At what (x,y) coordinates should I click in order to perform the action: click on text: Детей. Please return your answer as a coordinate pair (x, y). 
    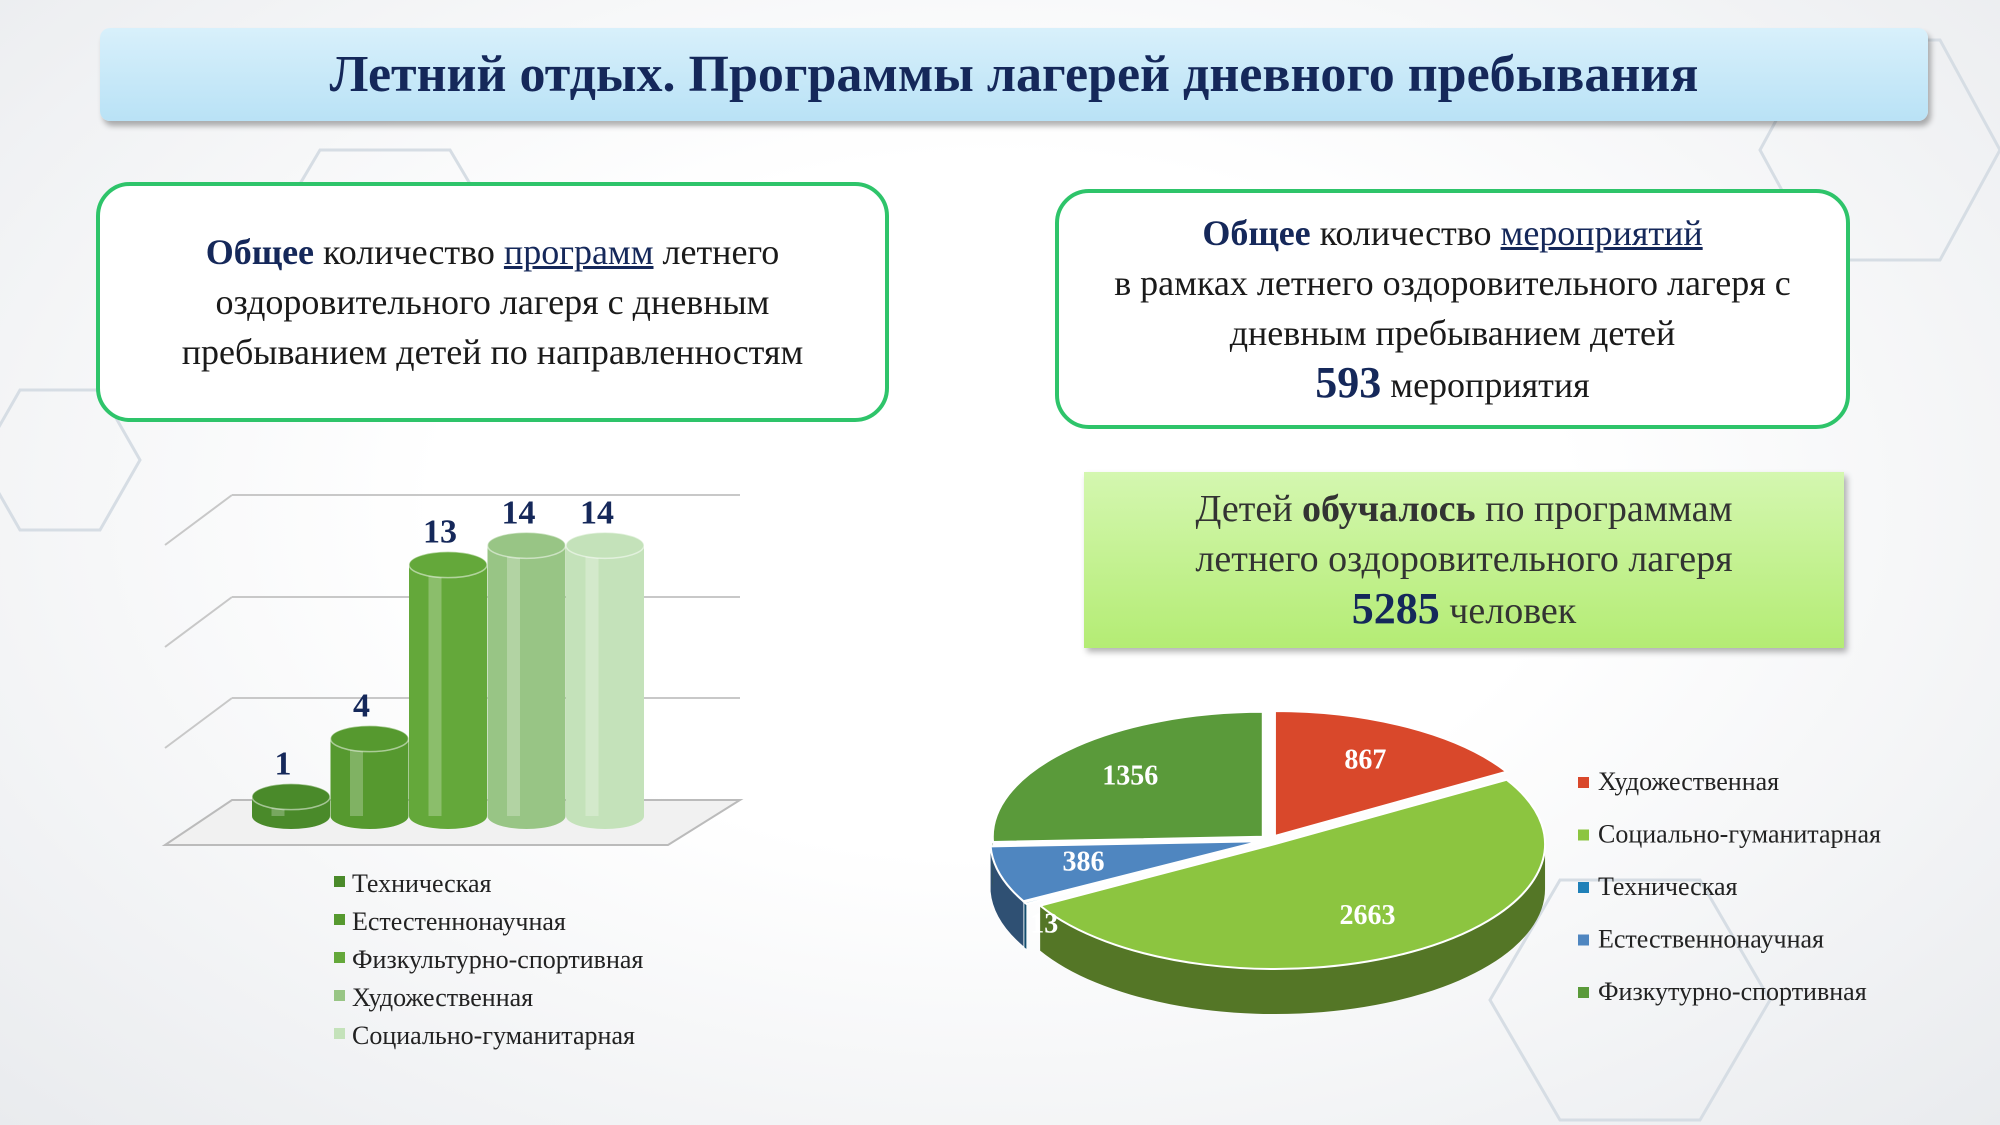
    Looking at the image, I should click on (1244, 509).